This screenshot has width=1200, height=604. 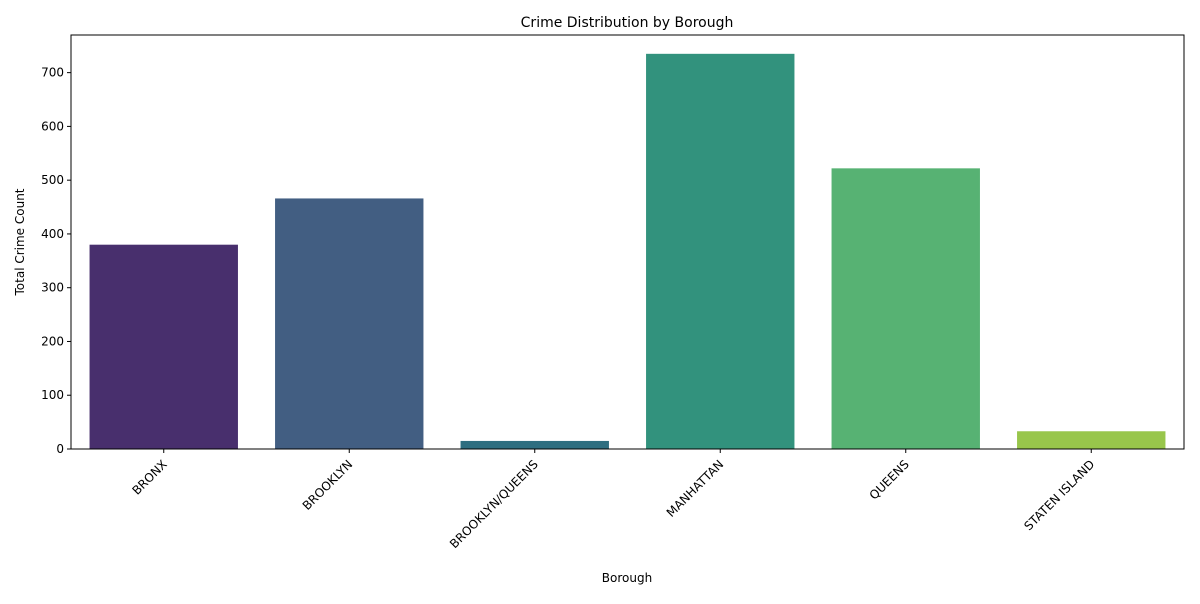 What do you see at coordinates (163, 346) in the screenshot?
I see `bar-bronx` at bounding box center [163, 346].